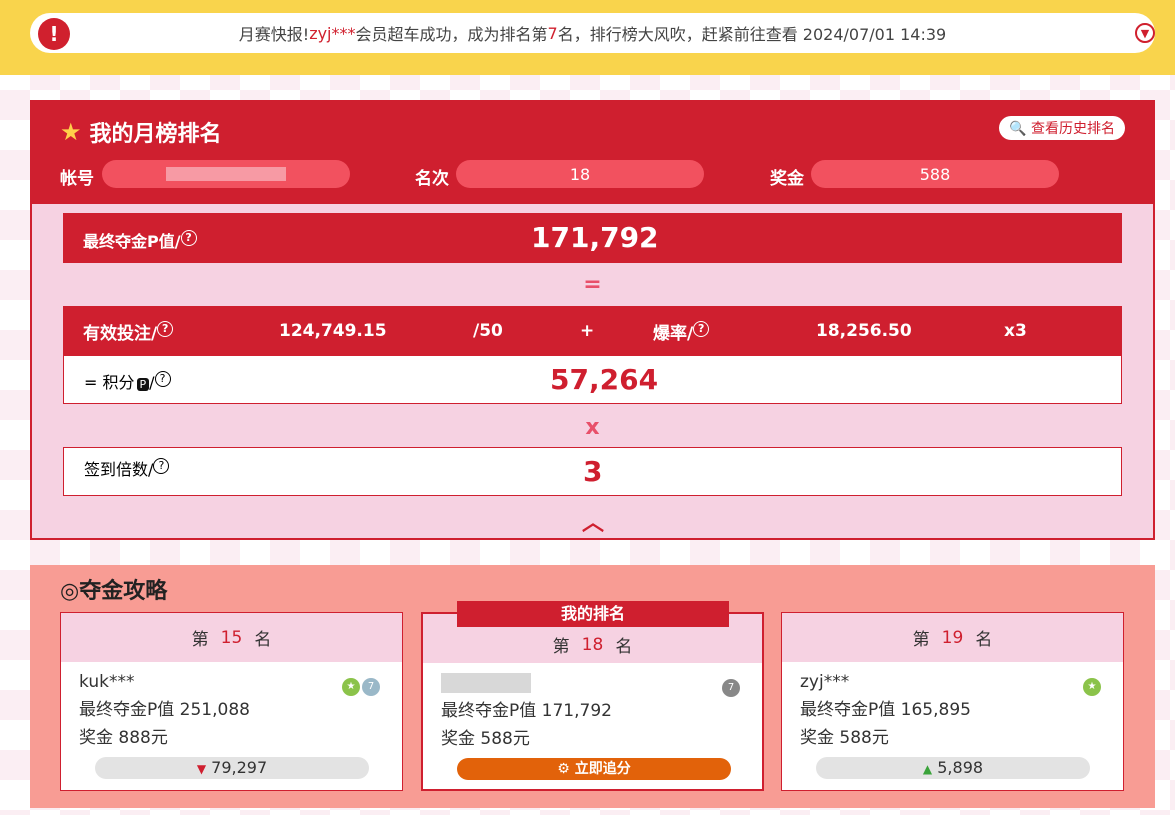  I want to click on bet-divisor: /50, so click(488, 331).